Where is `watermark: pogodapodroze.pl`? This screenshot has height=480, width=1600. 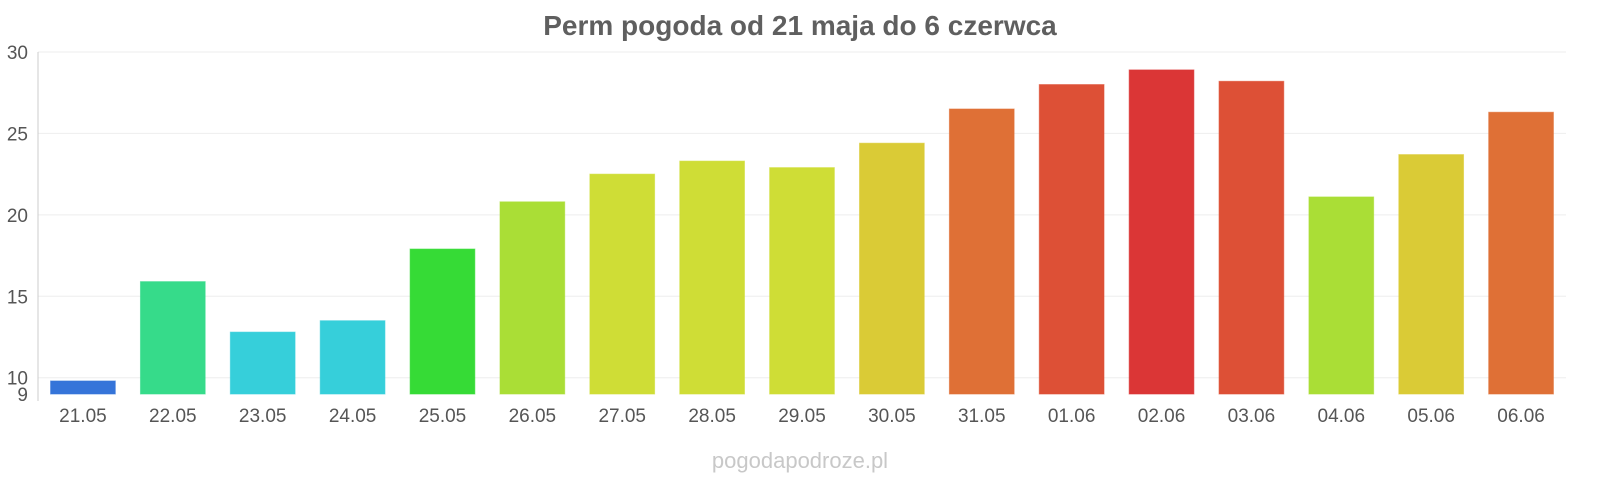
watermark: pogodapodroze.pl is located at coordinates (800, 460).